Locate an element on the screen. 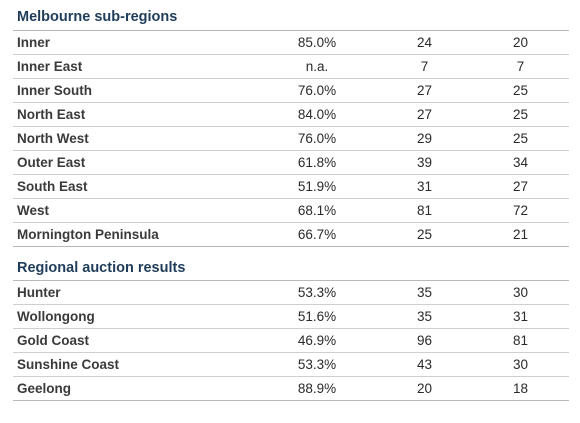 The height and width of the screenshot is (423, 580). count-a: 29 is located at coordinates (424, 138).